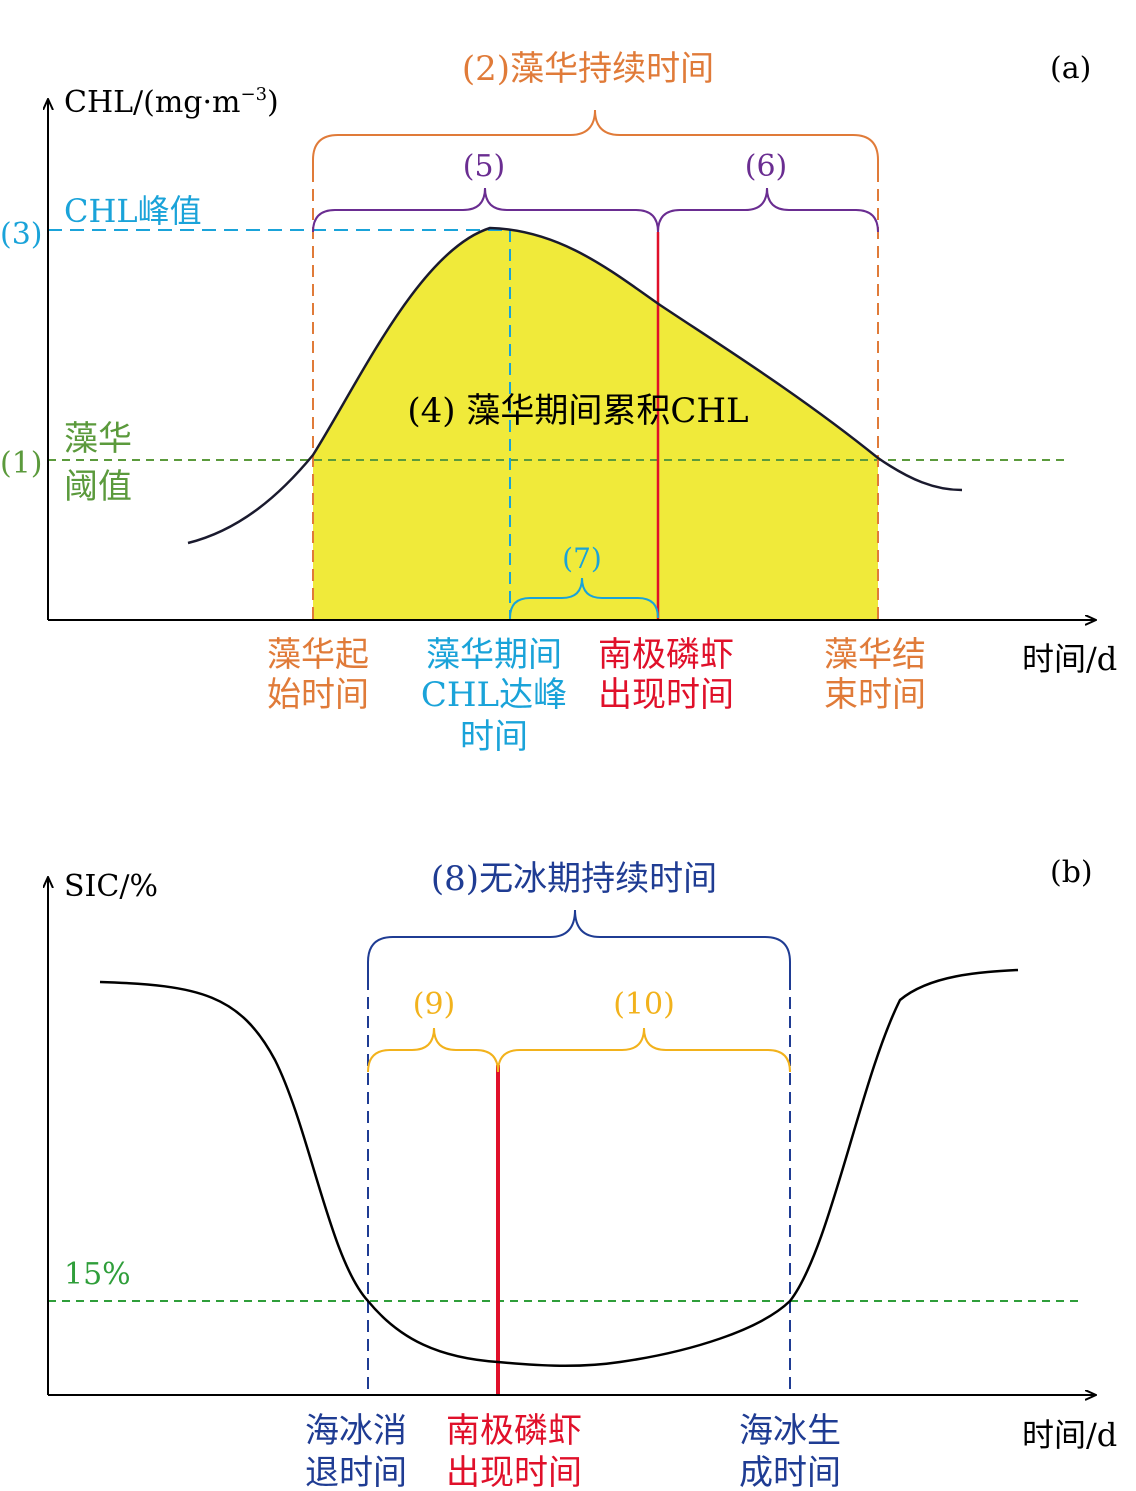  What do you see at coordinates (171, 102) in the screenshot?
I see `y-axis-label-a: CHL/(mg·m−3)` at bounding box center [171, 102].